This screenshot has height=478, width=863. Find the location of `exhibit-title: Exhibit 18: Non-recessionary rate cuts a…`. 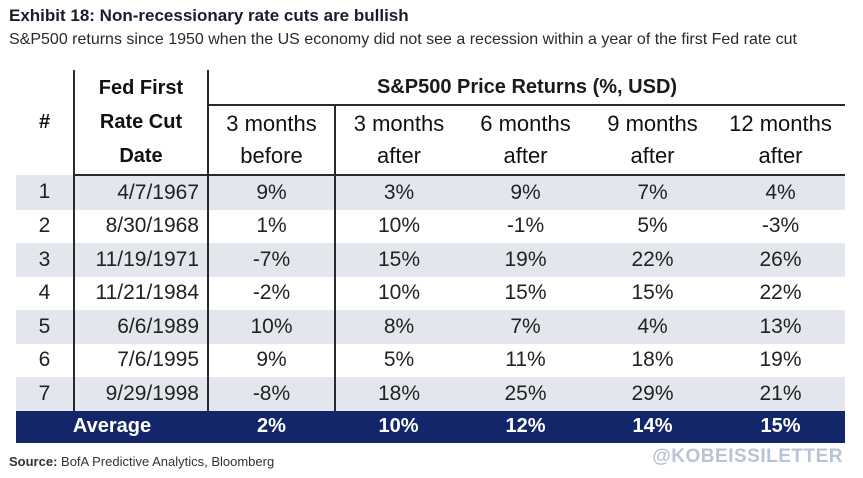

exhibit-title: Exhibit 18: Non-recessionary rate cuts a… is located at coordinates (209, 15).